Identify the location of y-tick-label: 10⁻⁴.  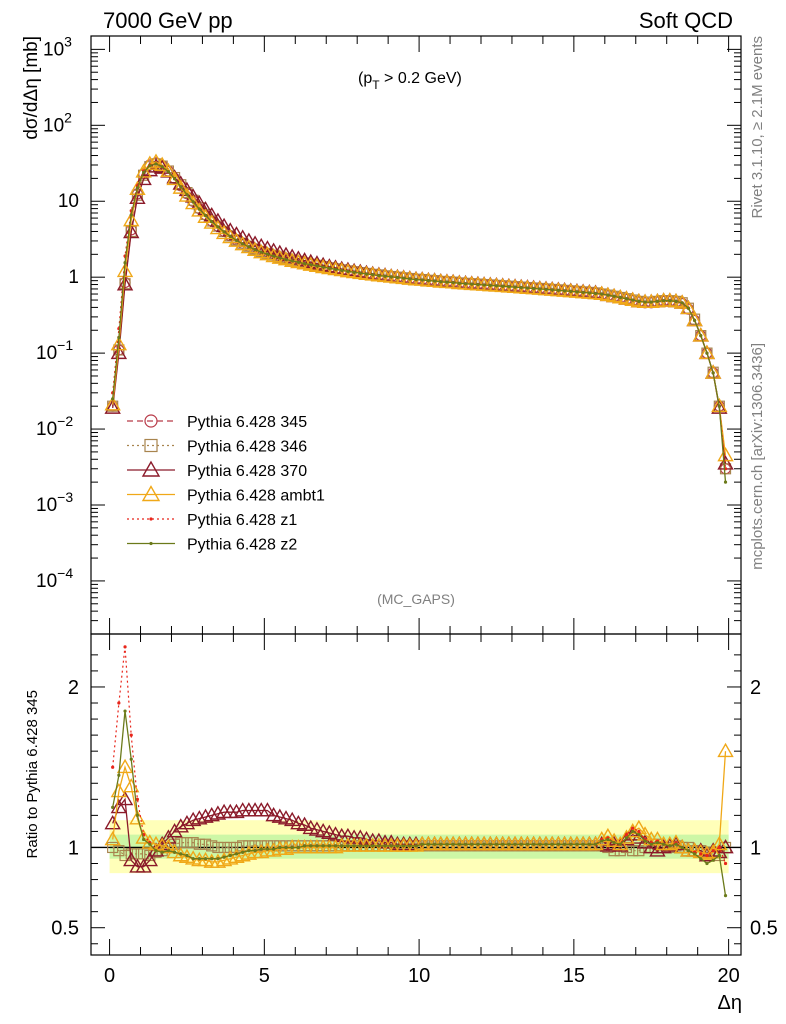
(54, 578).